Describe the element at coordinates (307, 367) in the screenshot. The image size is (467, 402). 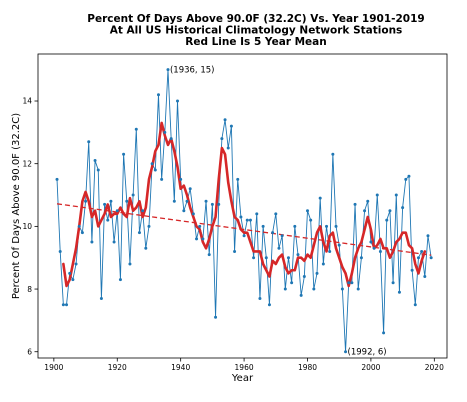
I see `x-tick-label: 1980` at that location.